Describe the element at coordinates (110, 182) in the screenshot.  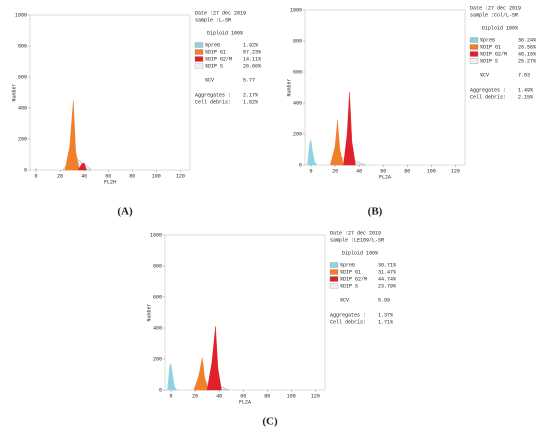
I see `x-axis-label: FL2H` at that location.